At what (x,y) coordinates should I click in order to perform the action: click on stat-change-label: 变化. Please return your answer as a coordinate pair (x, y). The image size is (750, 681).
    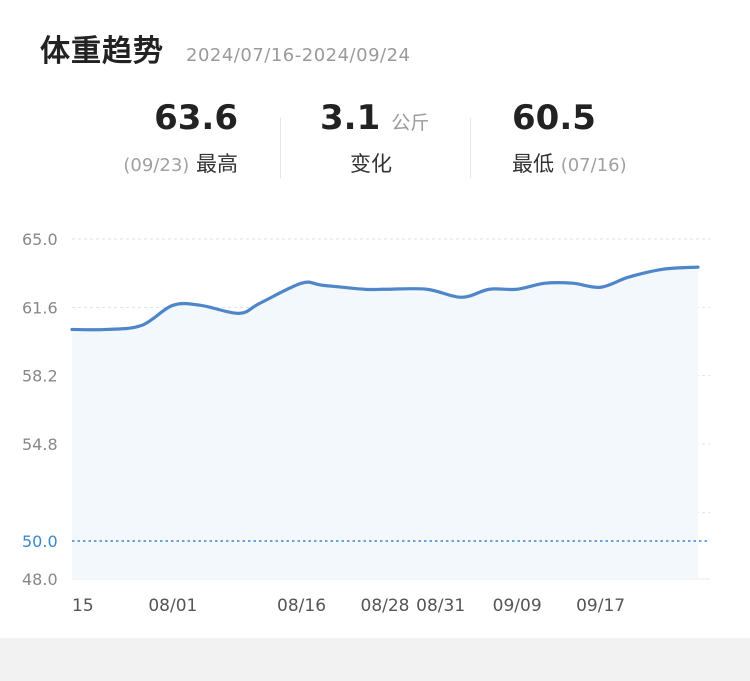
    Looking at the image, I should click on (371, 164).